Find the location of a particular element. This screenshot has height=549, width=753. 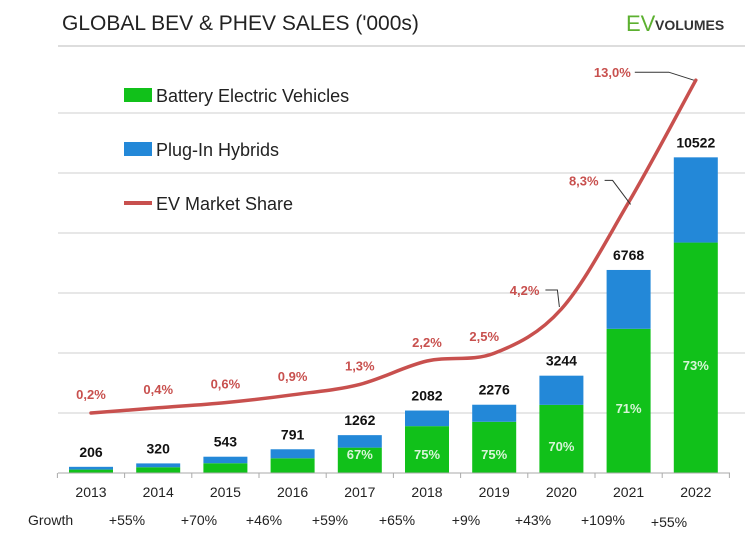

bar-phev-2021 is located at coordinates (628, 299).